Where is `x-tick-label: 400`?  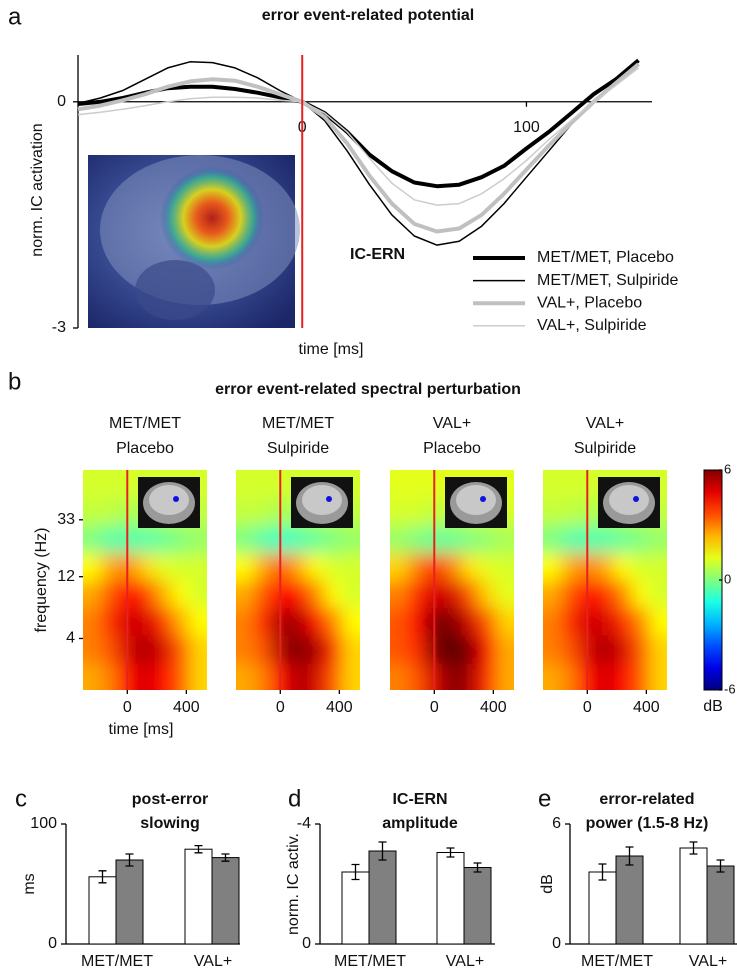 x-tick-label: 400 is located at coordinates (646, 707).